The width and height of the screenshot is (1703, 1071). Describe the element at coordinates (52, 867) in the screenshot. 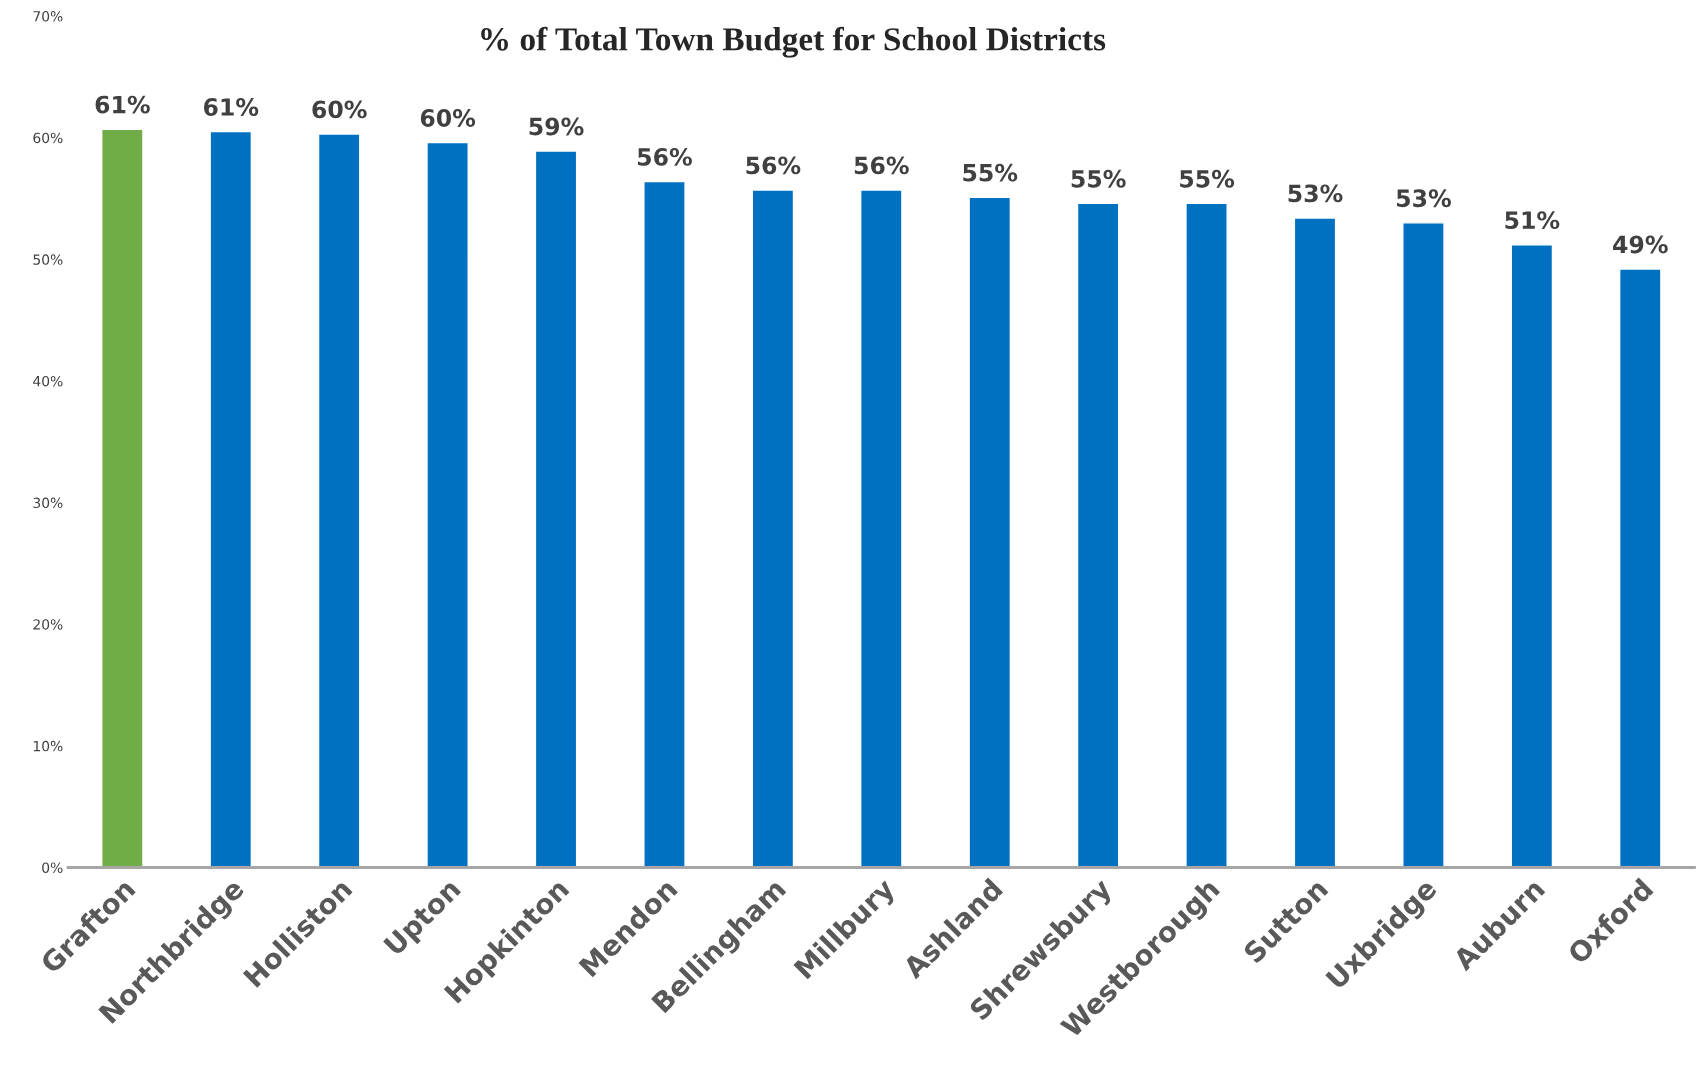

I see `y-tick-label: 0%` at that location.